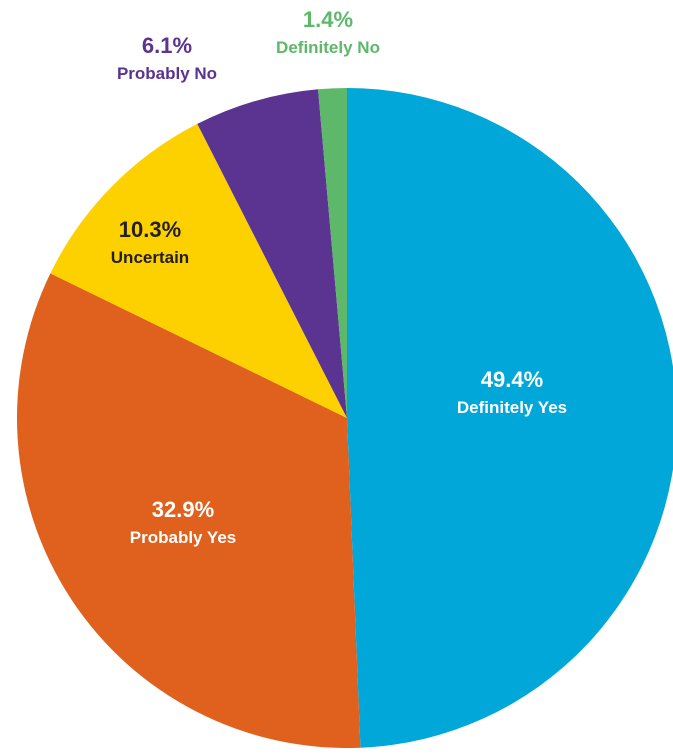  What do you see at coordinates (512, 379) in the screenshot?
I see `slice-value-label-definitely-yes: 49.4%` at bounding box center [512, 379].